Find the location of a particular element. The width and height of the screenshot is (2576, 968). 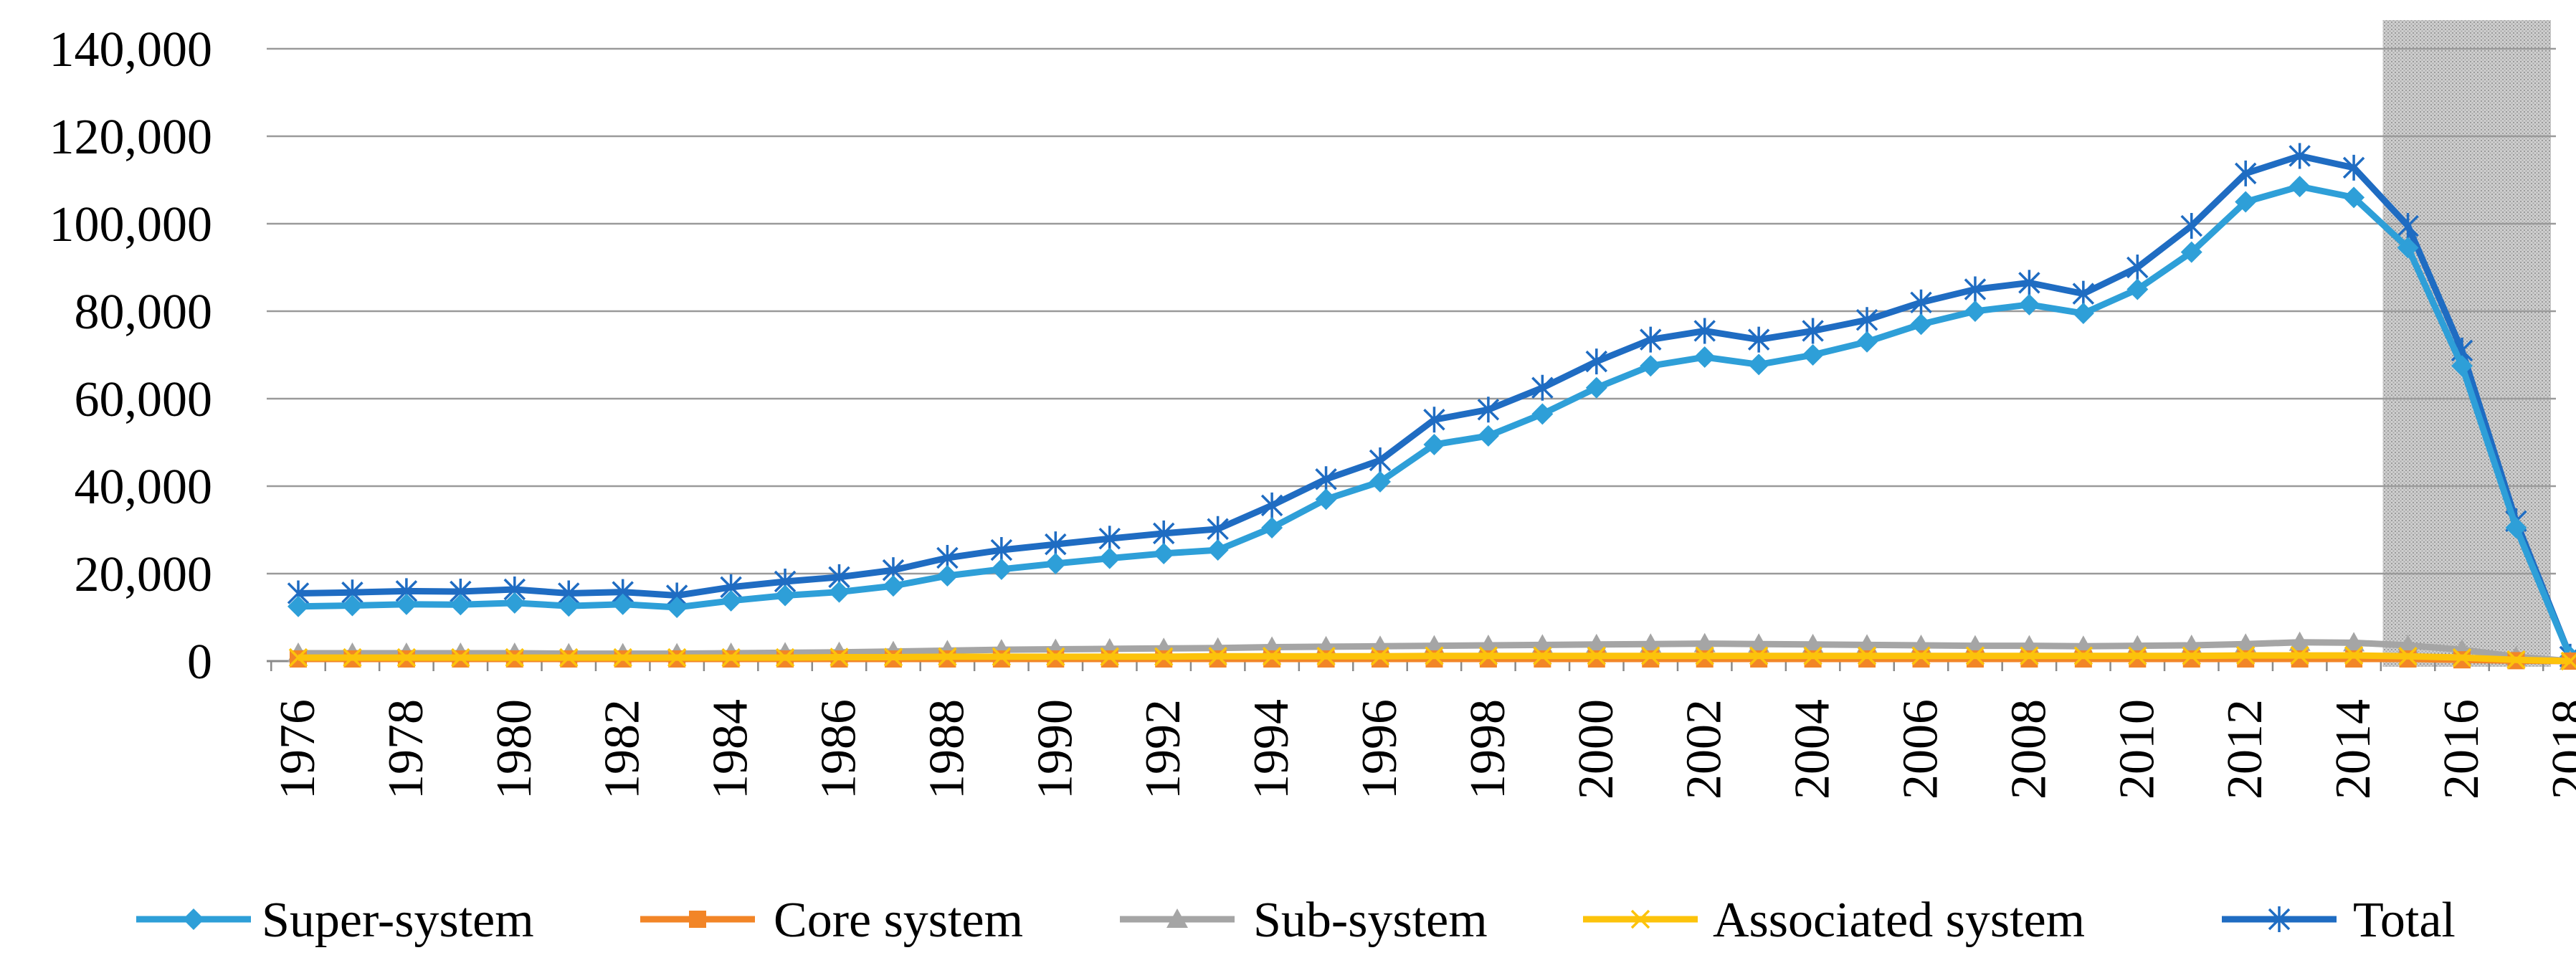

legend-label: Core system is located at coordinates (899, 920).